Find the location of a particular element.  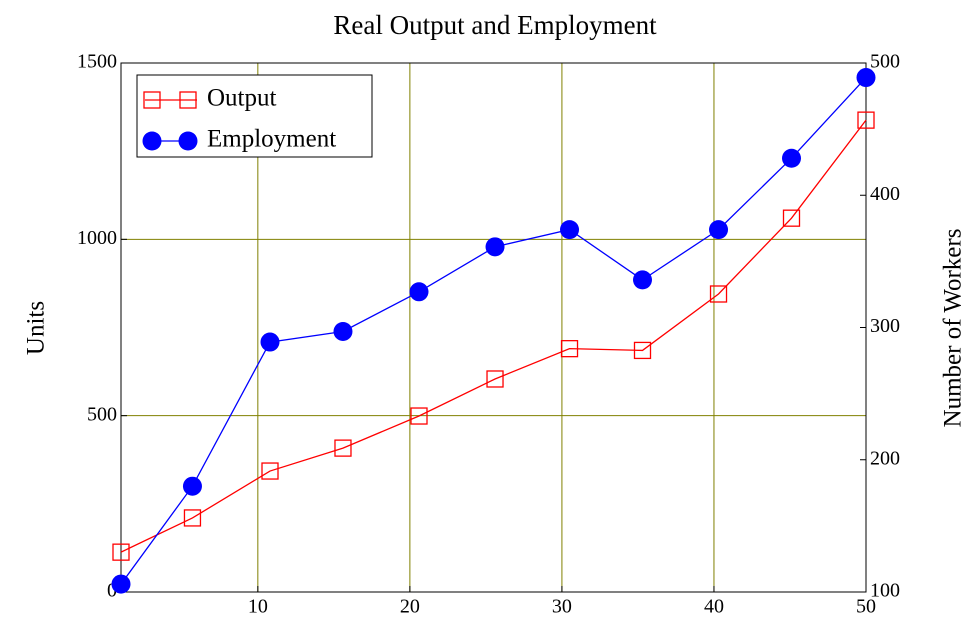

legend: Output Employment is located at coordinates (254, 116).